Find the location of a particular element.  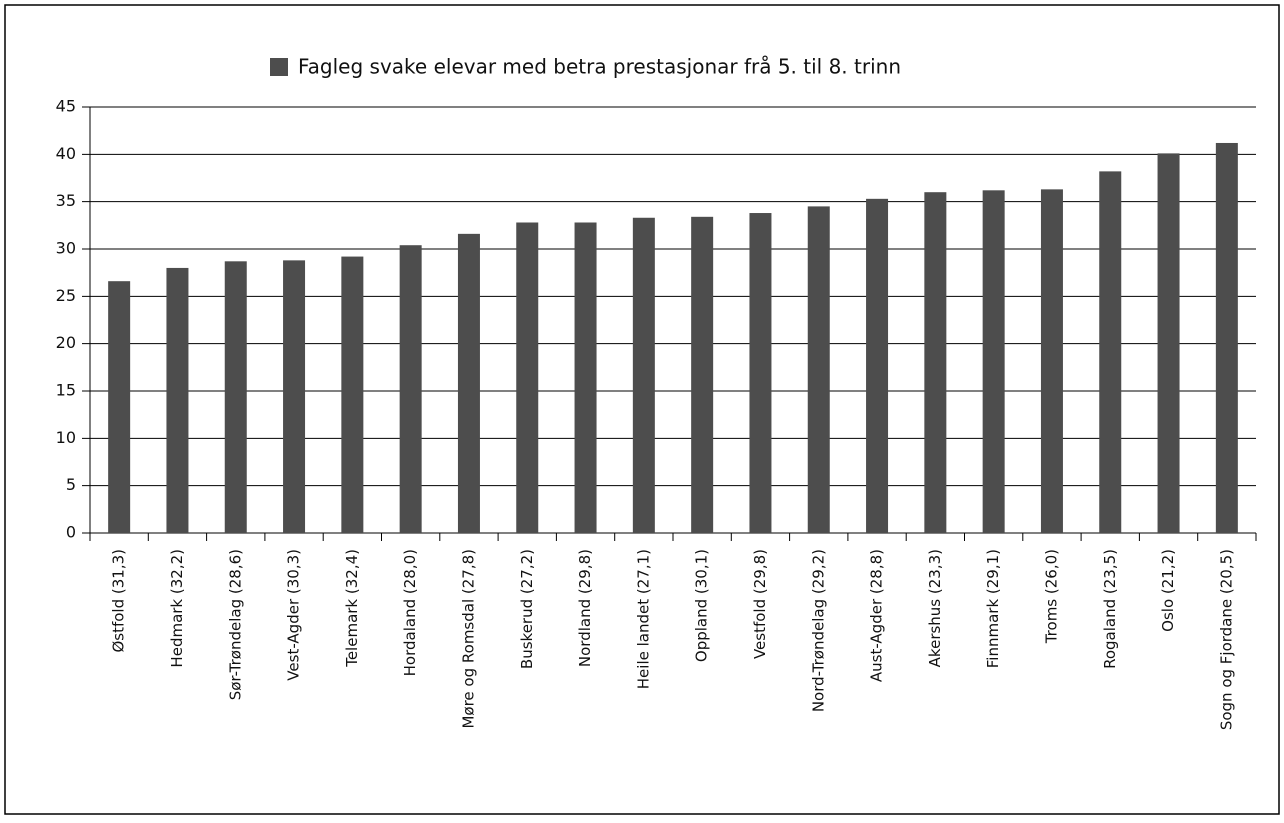

x-tick-label: Nordland (29,8) is located at coordinates (585, 608).